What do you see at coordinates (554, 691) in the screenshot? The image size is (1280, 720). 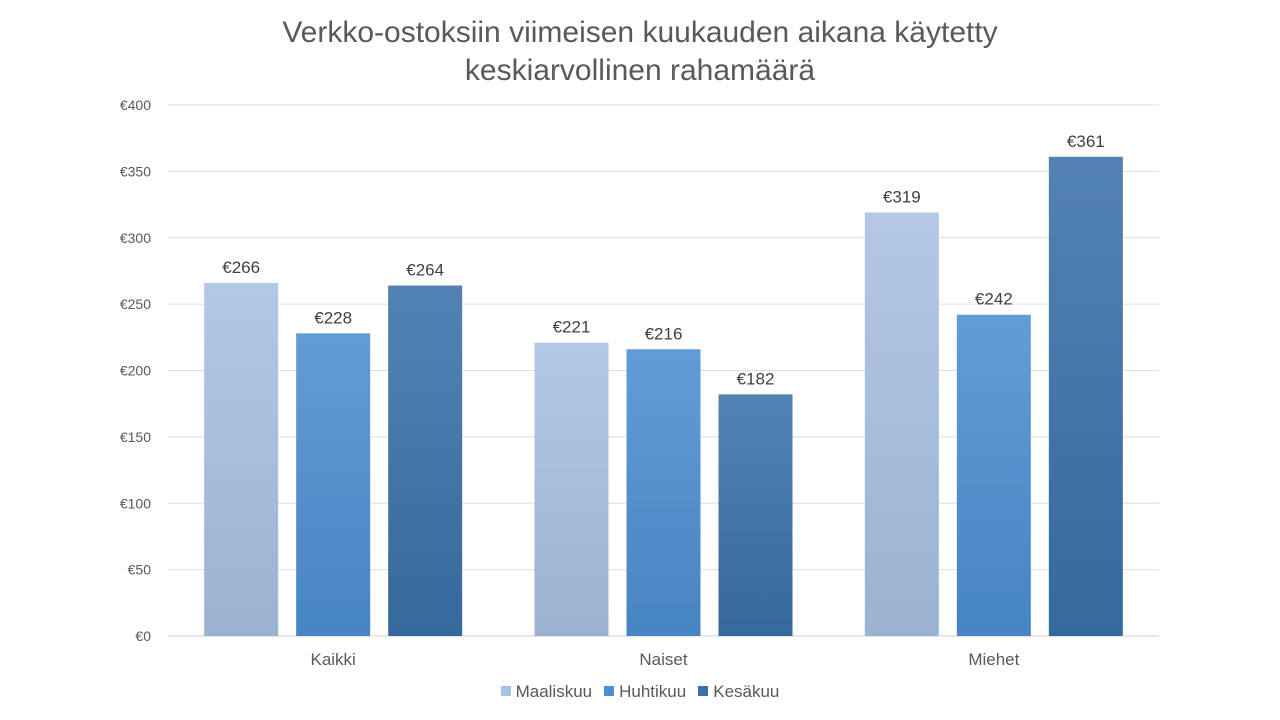 I see `legend-label: Maaliskuu` at bounding box center [554, 691].